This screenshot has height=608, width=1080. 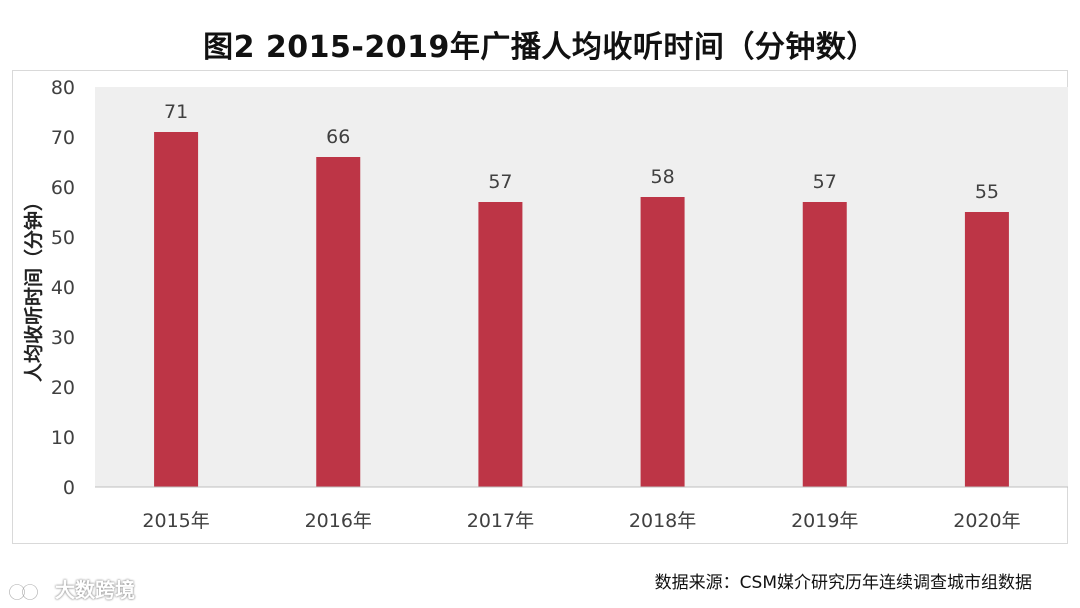 I want to click on y-tick-label: 10, so click(x=63, y=438).